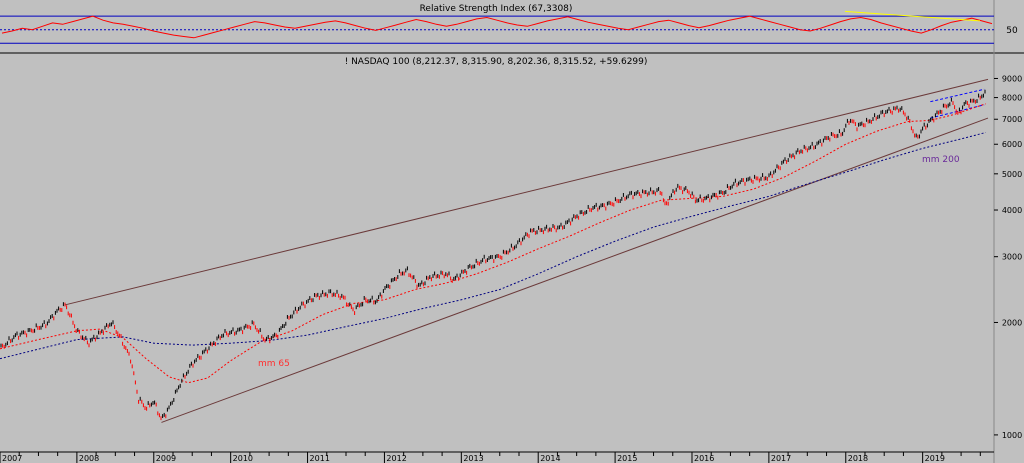  I want to click on x-tick-label: 2012, so click(396, 458).